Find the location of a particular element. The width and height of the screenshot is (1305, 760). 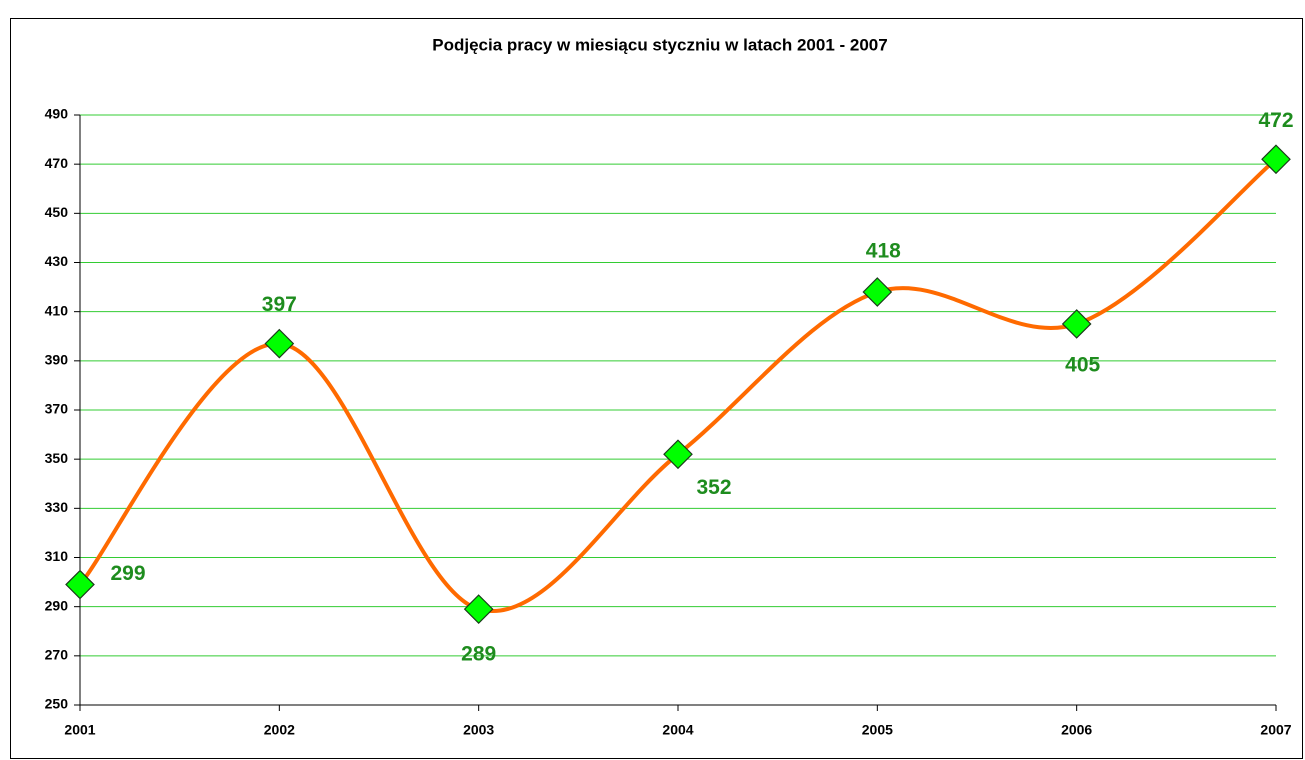

x-tick-label: 2003 is located at coordinates (478, 730).